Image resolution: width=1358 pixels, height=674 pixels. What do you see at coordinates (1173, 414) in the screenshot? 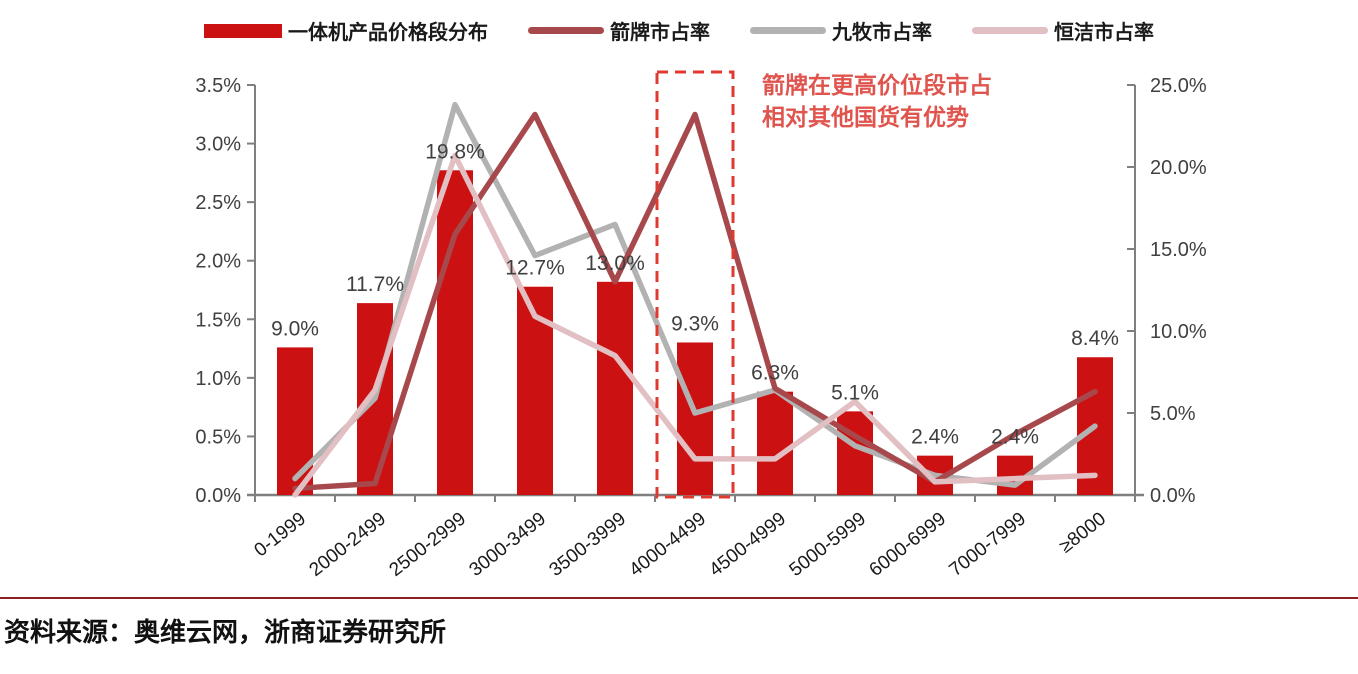
I see `right-axis-tick-label: 5.0%` at bounding box center [1173, 414].